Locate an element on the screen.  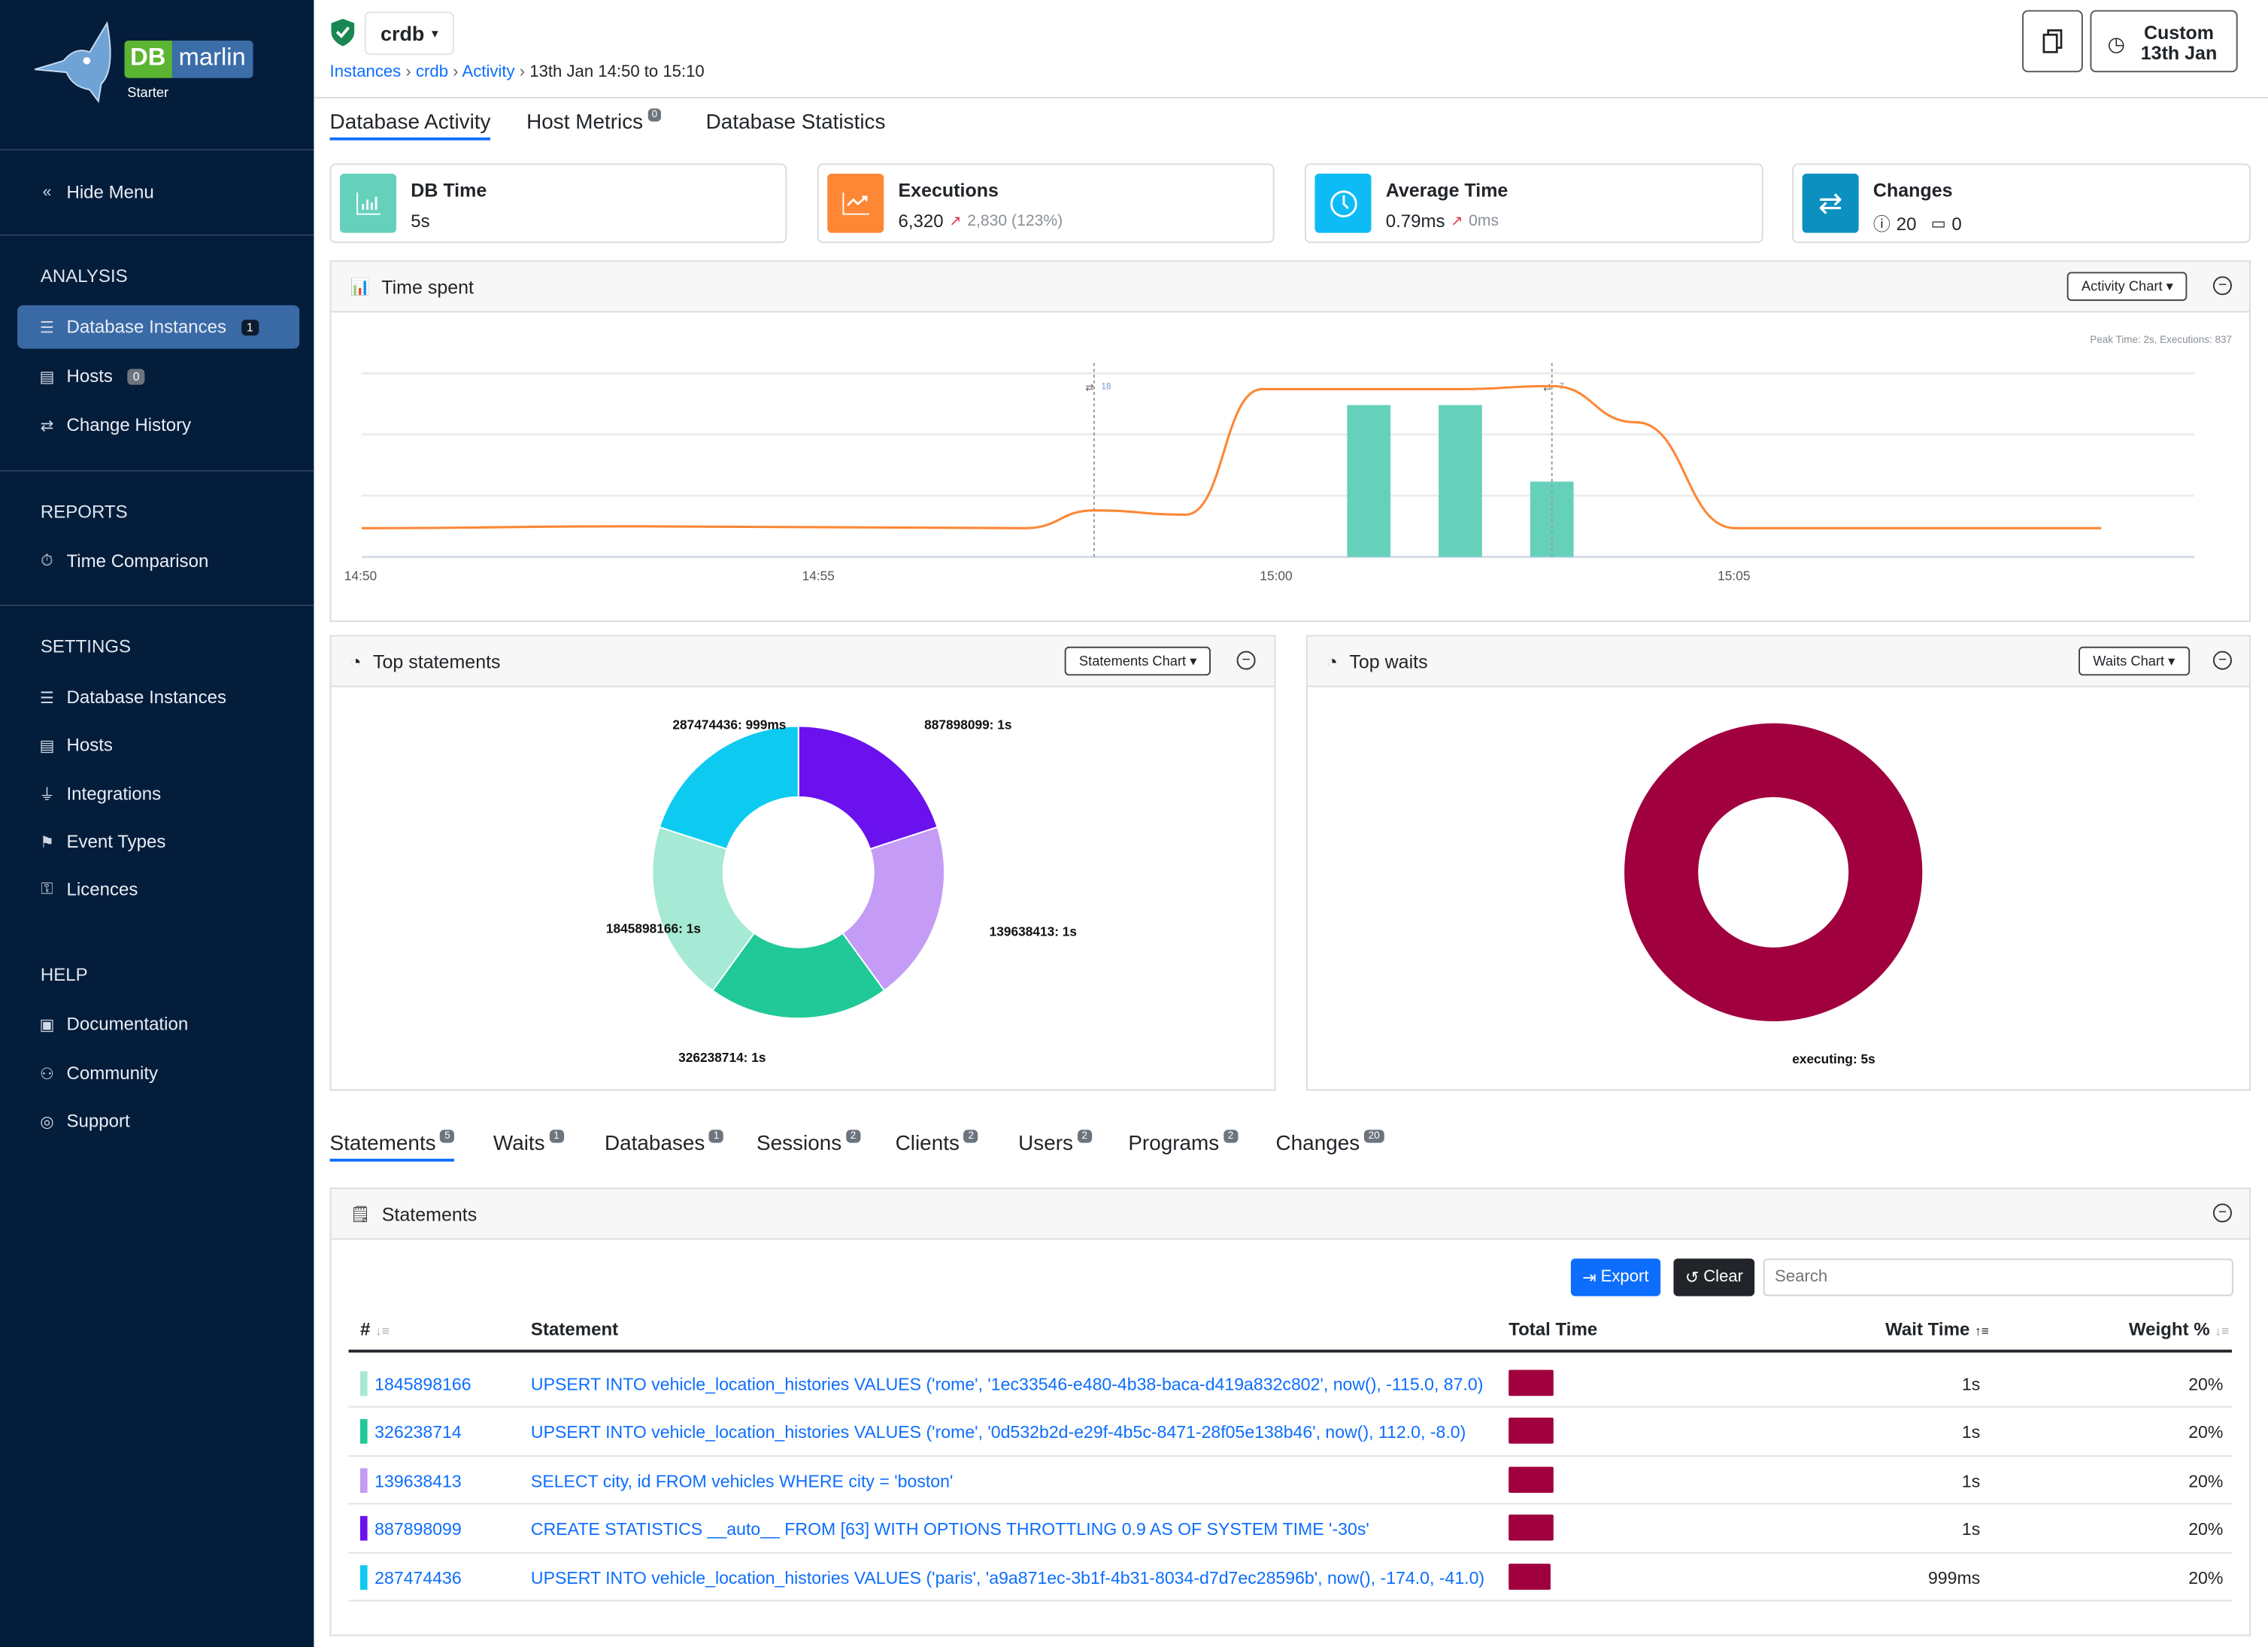
copy-icon is located at coordinates (2052, 41).